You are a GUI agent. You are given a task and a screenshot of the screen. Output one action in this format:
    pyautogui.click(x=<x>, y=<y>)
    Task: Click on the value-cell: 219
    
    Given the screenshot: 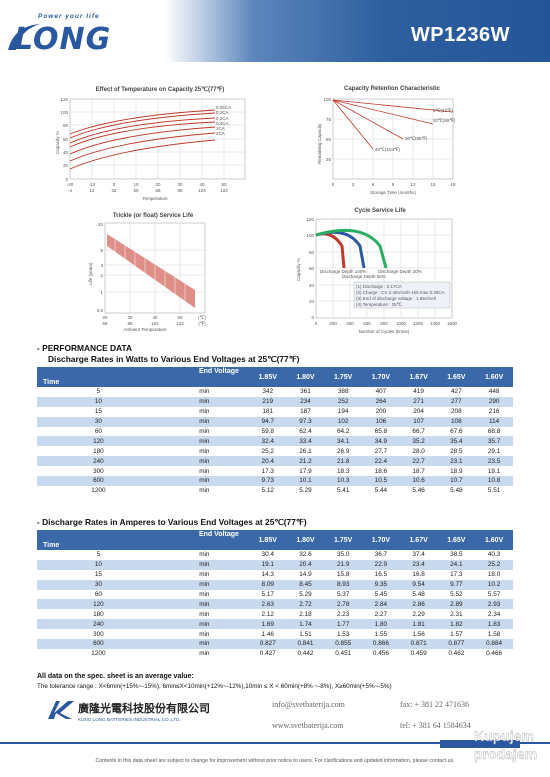 What is the action you would take?
    pyautogui.click(x=267, y=401)
    